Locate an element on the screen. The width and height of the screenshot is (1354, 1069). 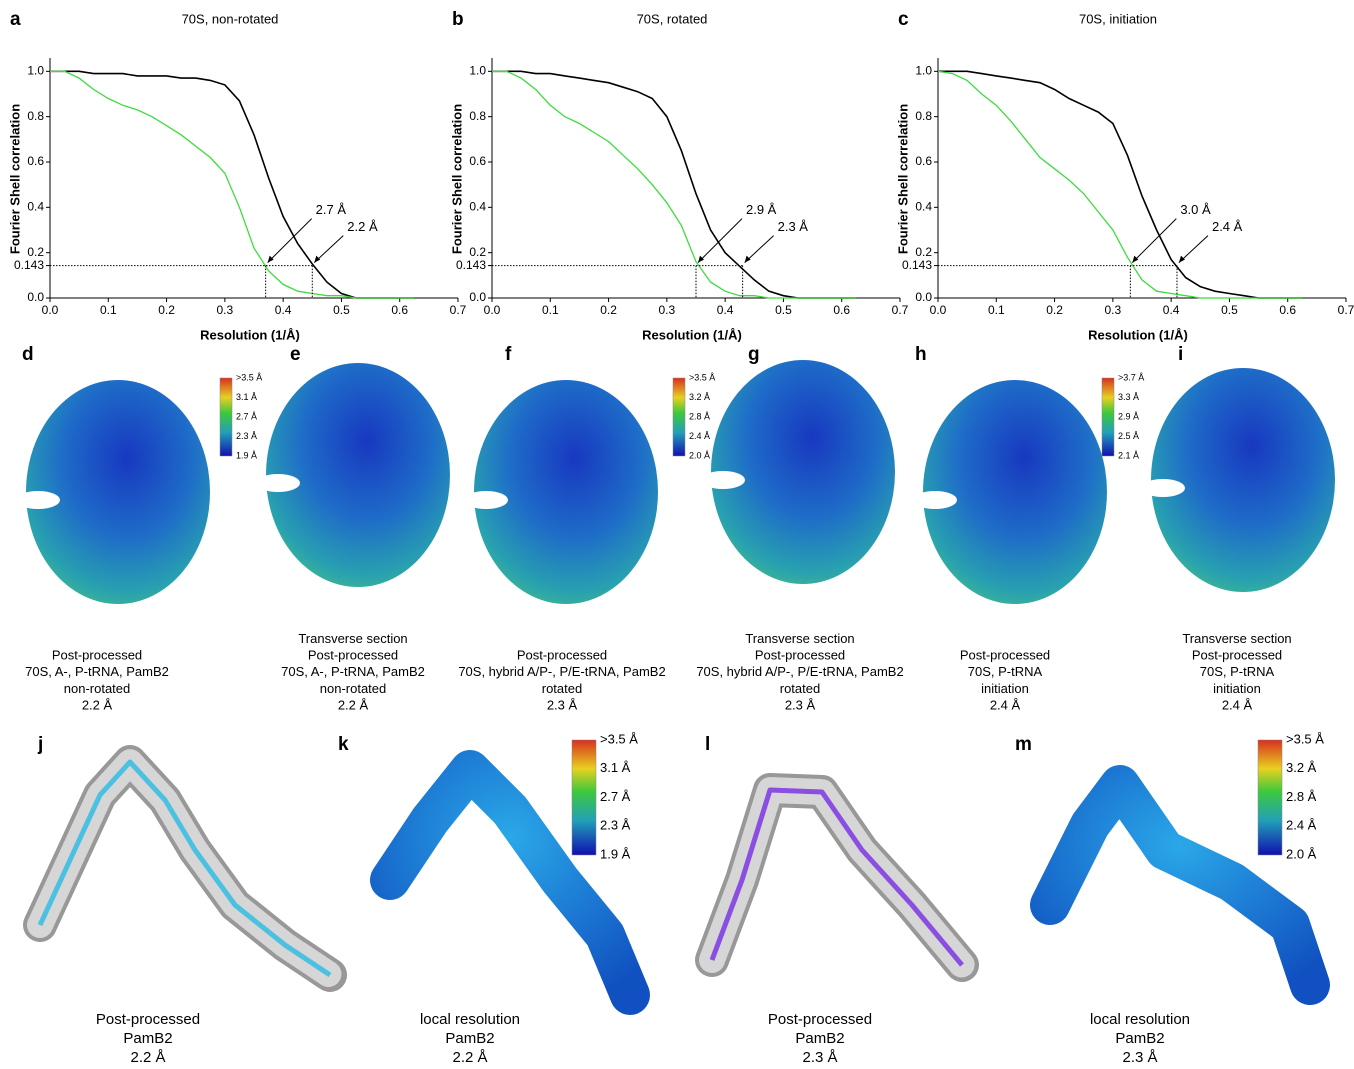
panel-letter: d is located at coordinates (28, 354).